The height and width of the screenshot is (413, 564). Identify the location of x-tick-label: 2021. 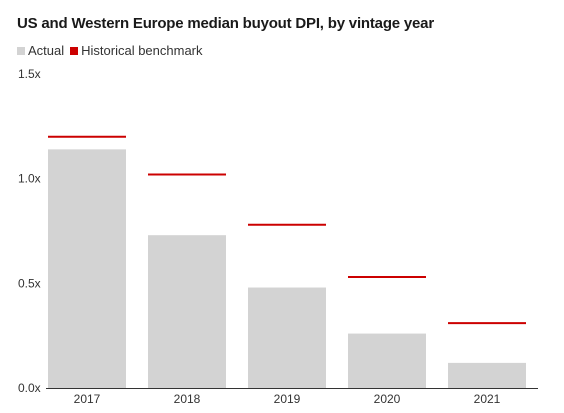
(487, 399).